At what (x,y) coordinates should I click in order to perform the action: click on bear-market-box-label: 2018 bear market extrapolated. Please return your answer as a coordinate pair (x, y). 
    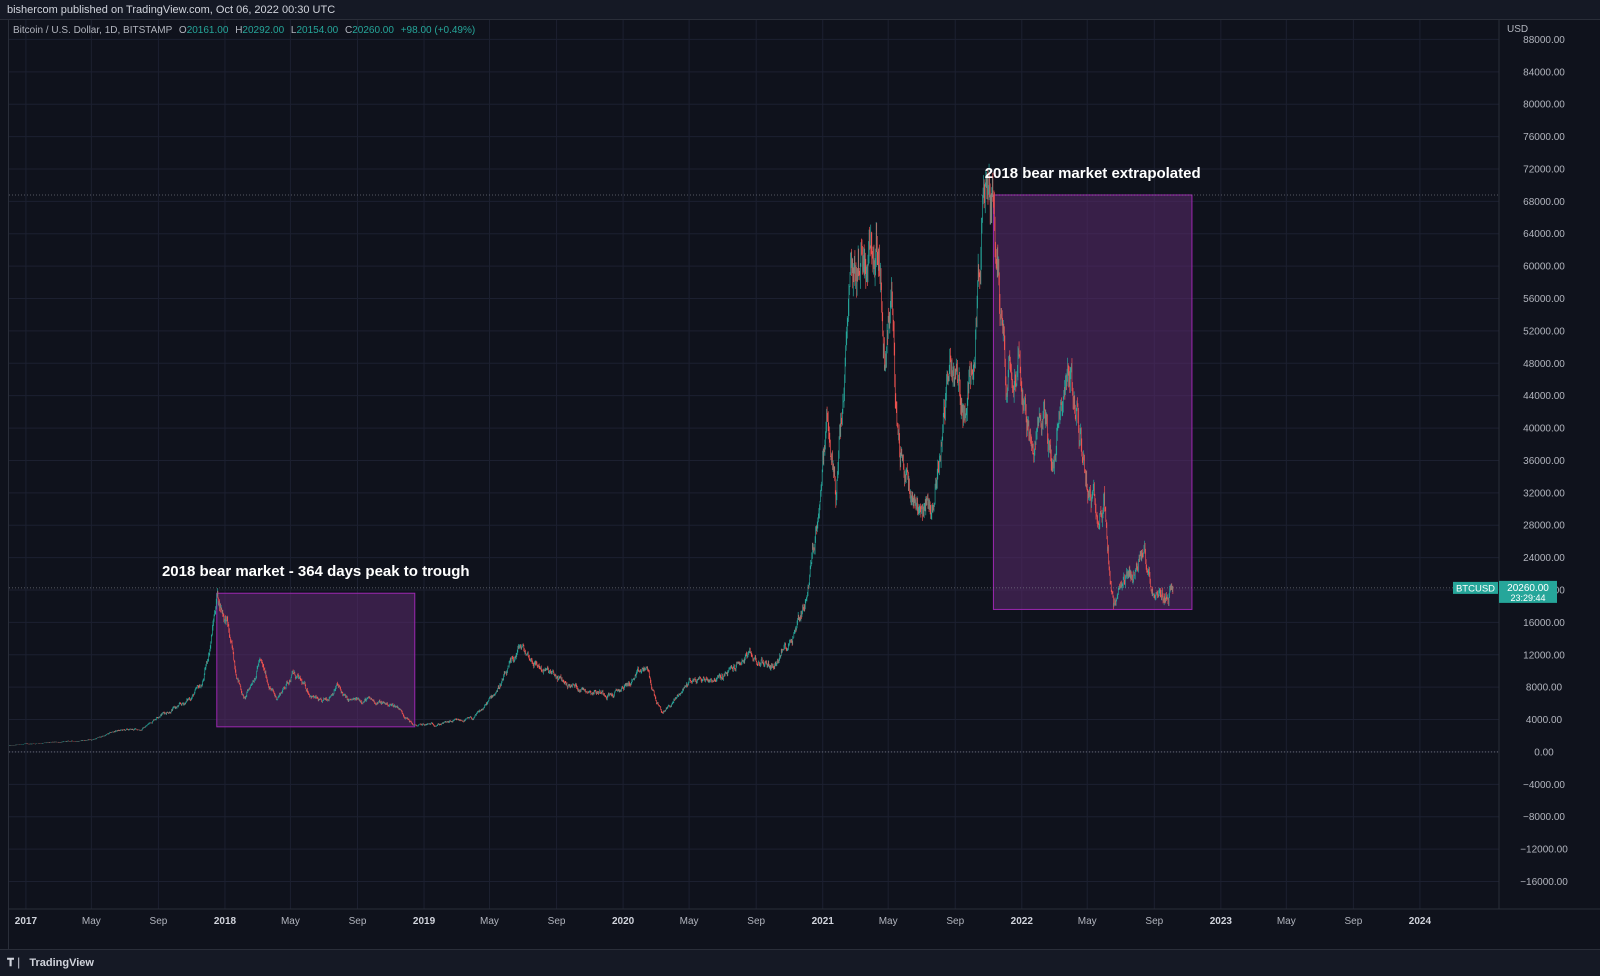
    Looking at the image, I should click on (1093, 173).